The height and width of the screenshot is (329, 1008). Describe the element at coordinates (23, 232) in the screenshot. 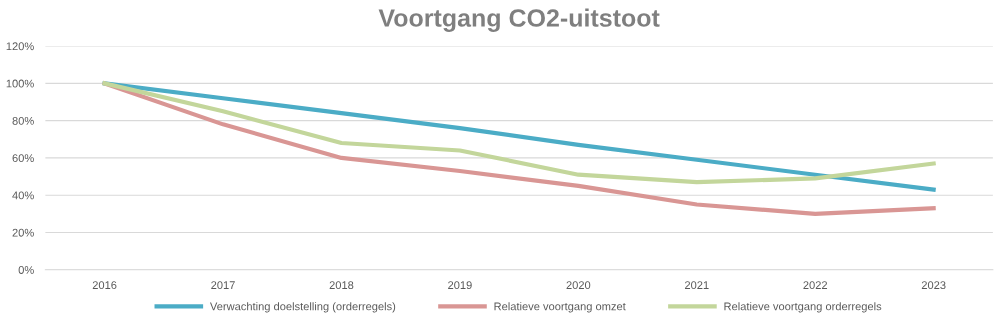

I see `y-tick-label: 20%` at that location.